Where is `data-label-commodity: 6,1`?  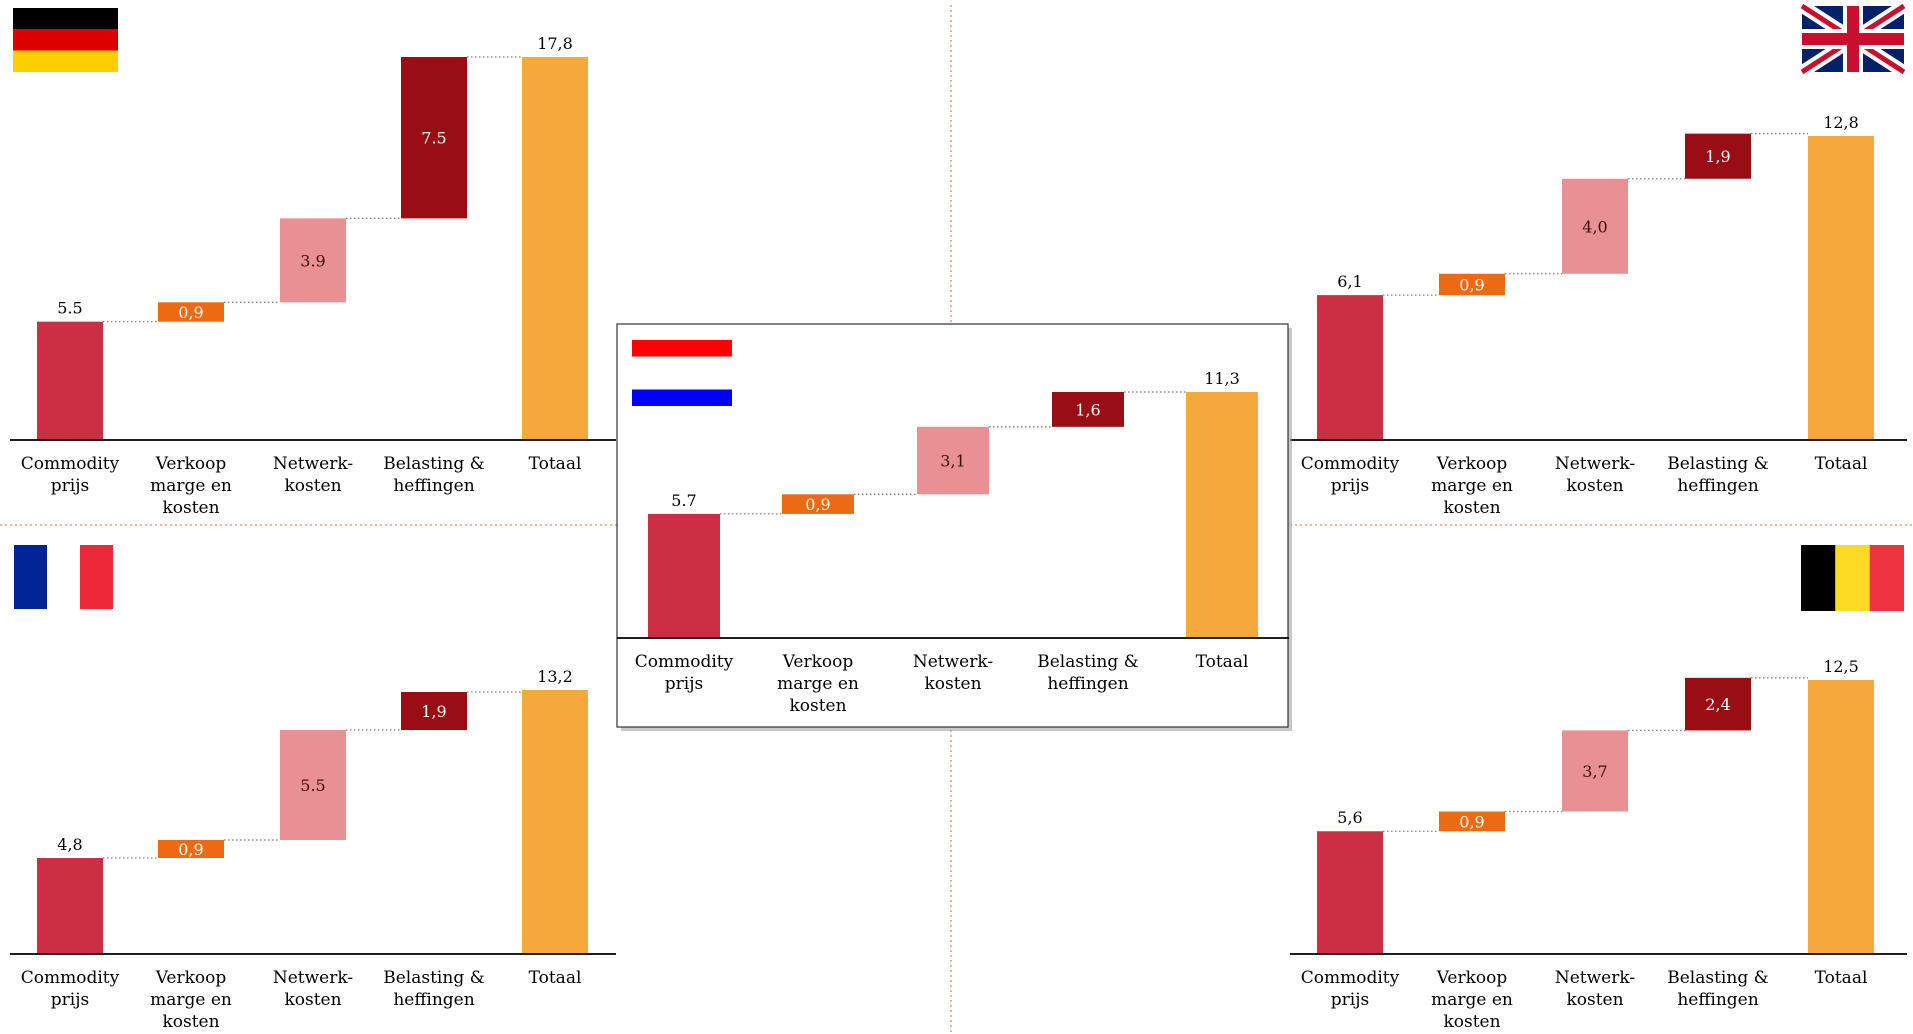
data-label-commodity: 6,1 is located at coordinates (1349, 281).